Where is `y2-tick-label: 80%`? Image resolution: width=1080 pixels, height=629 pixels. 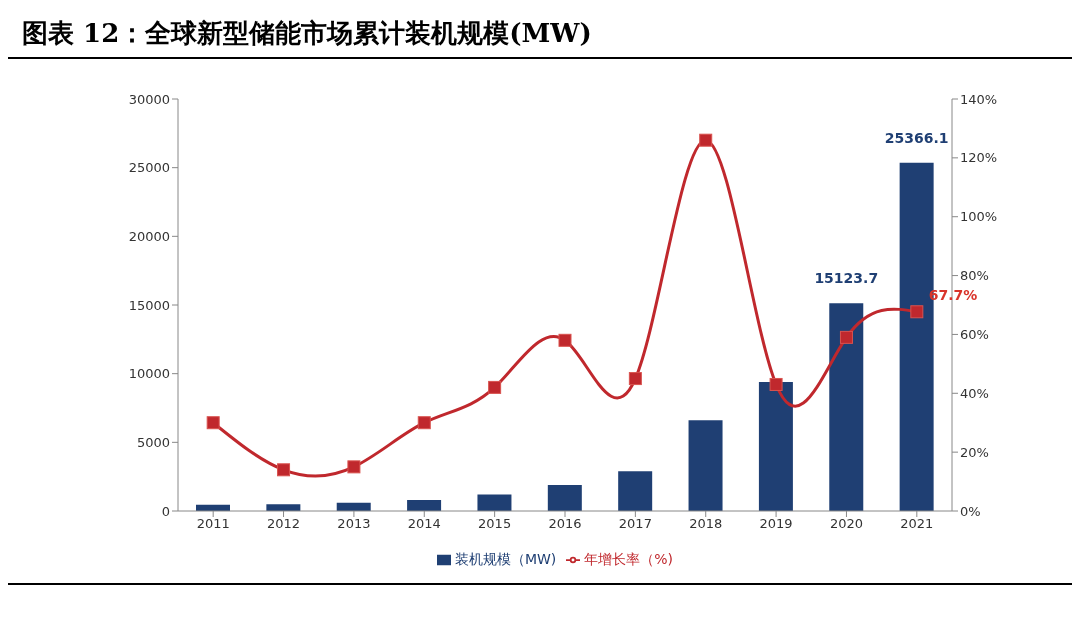
y2-tick-label: 80% is located at coordinates (974, 276).